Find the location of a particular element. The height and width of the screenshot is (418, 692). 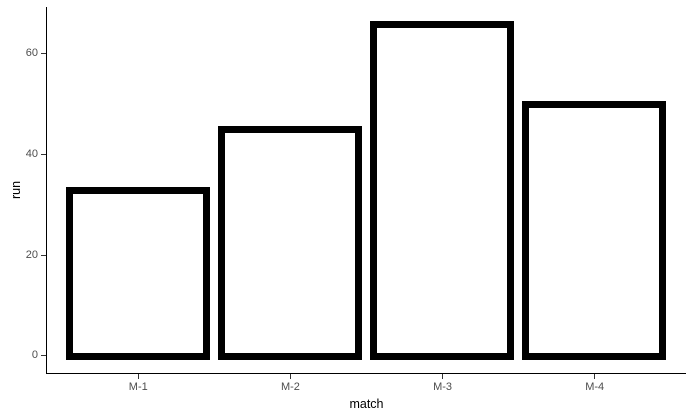

y-tick-label: 0 is located at coordinates (34, 355).